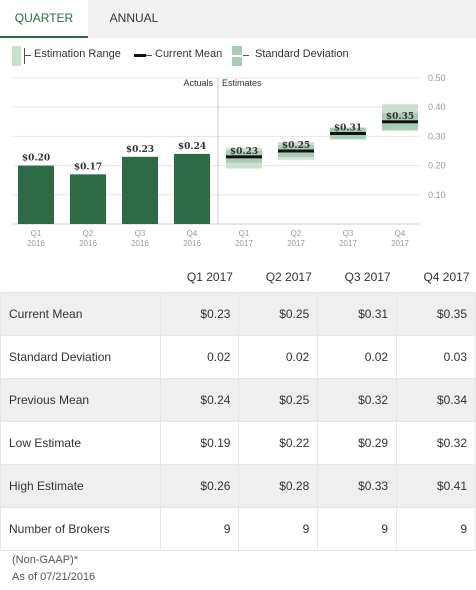 Image resolution: width=476 pixels, height=590 pixels. What do you see at coordinates (198, 83) in the screenshot?
I see `actuals-label: Actuals` at bounding box center [198, 83].